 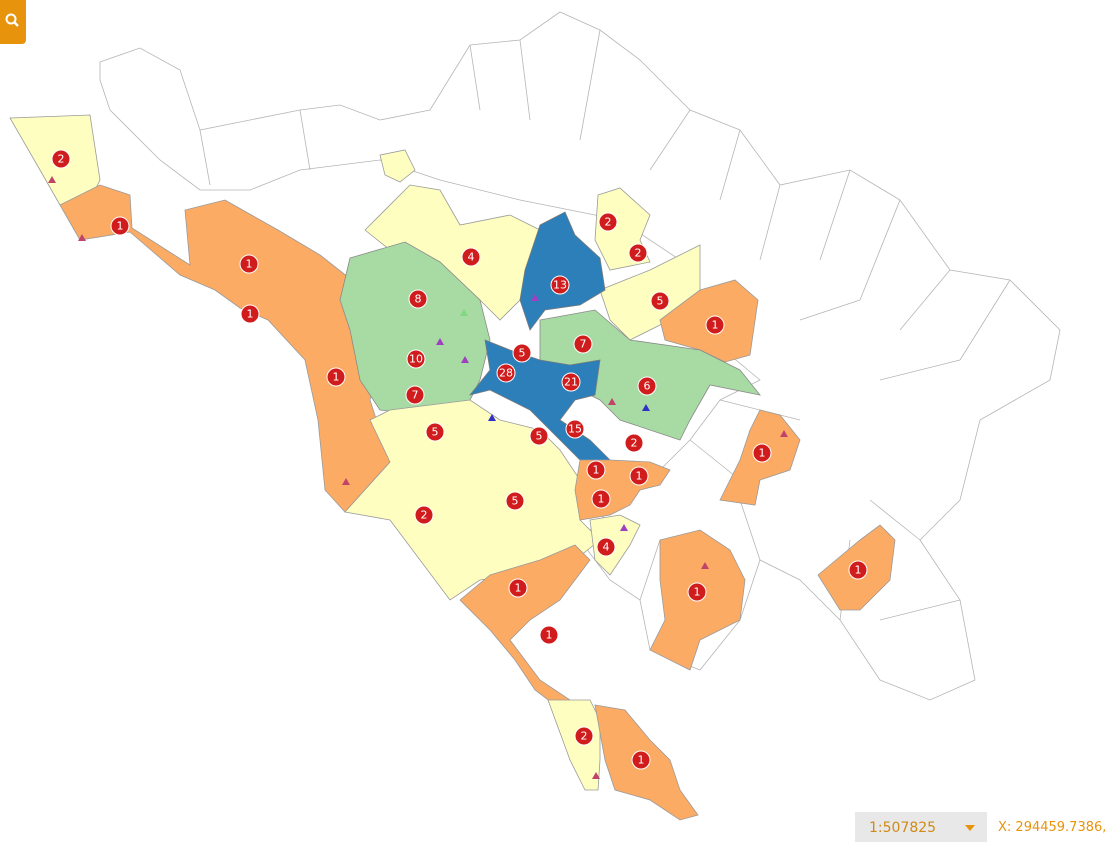 I want to click on scale-value: 1:507825, so click(x=903, y=828).